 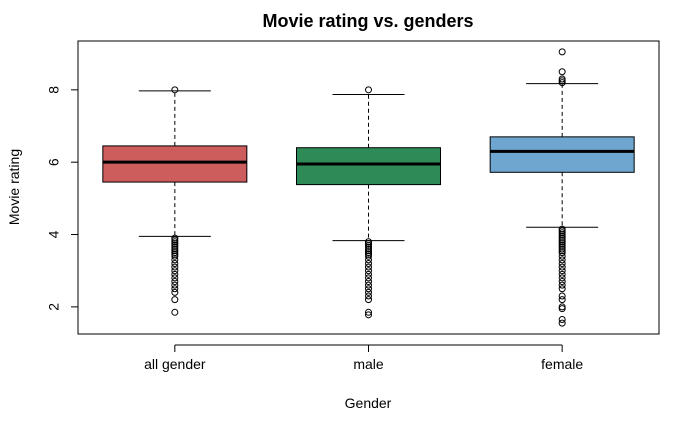 What do you see at coordinates (562, 187) in the screenshot?
I see `box-female` at bounding box center [562, 187].